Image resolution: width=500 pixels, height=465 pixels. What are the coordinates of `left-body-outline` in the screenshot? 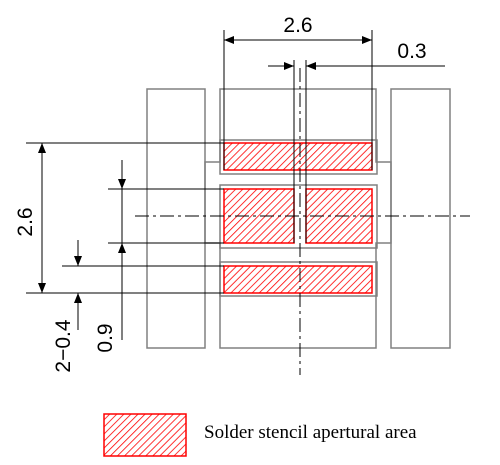 It's located at (176, 218).